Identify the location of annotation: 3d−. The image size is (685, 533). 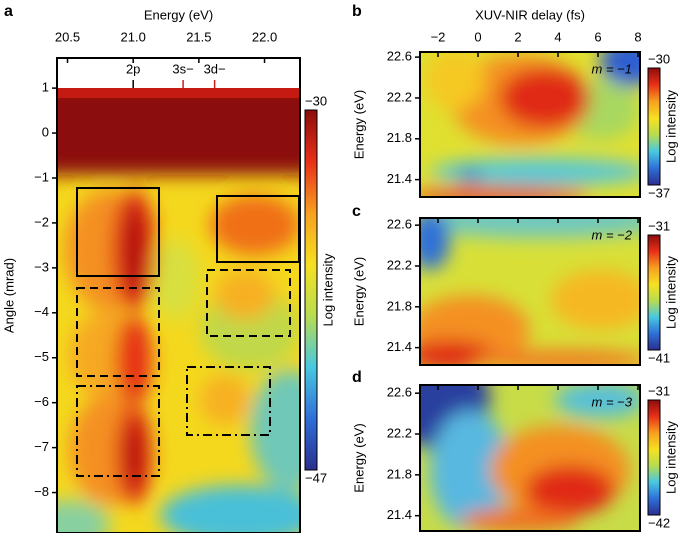
(215, 68).